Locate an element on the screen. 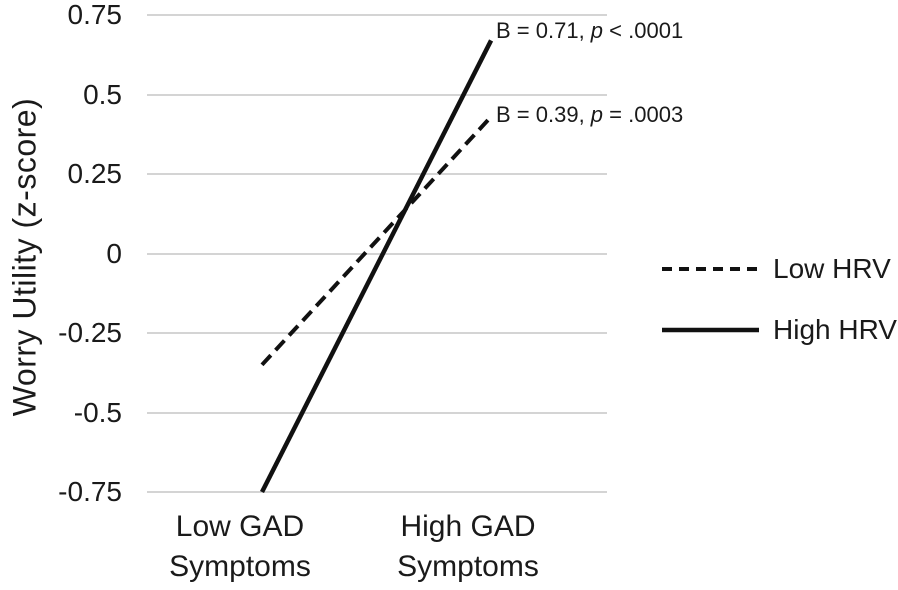 Image resolution: width=898 pixels, height=590 pixels. dashed-line-sample is located at coordinates (710, 269).